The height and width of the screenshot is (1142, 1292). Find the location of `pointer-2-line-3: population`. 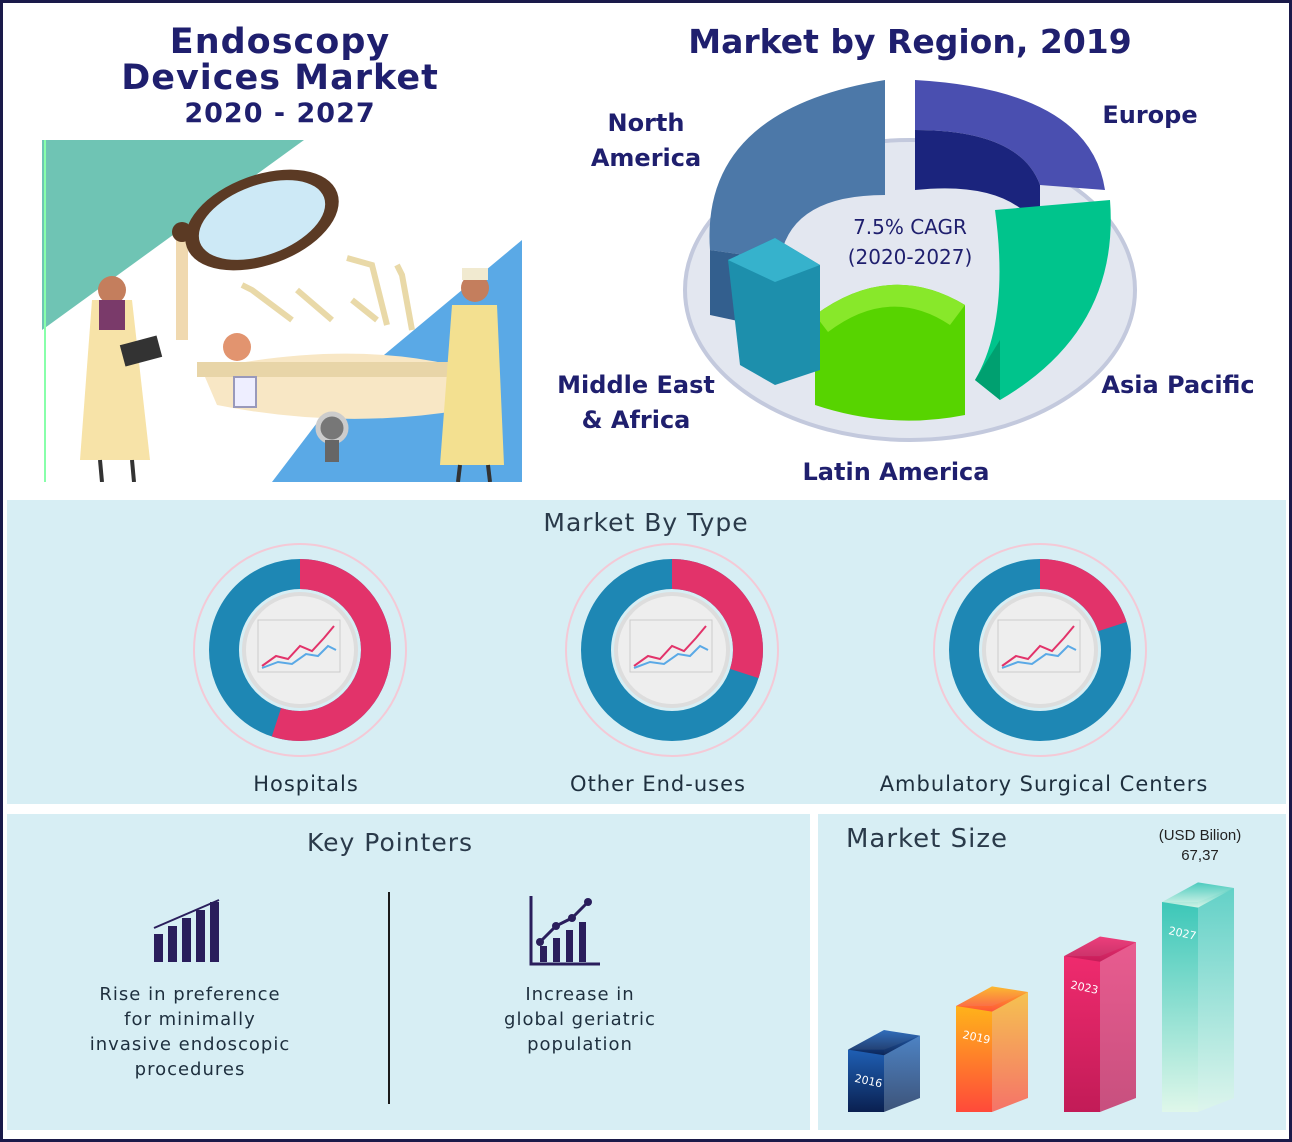

pointer-2-line-3: population is located at coordinates (580, 1044).